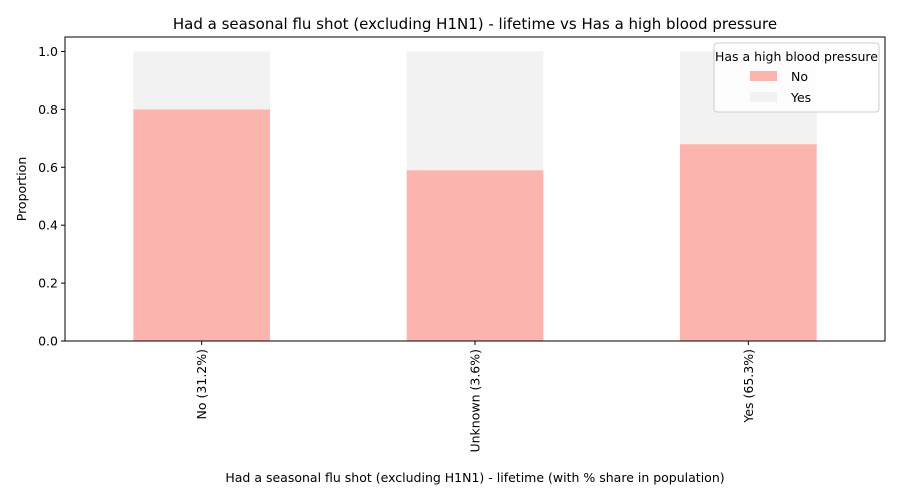  Describe the element at coordinates (796, 56) in the screenshot. I see `legend-title: Has a high blood pressure` at that location.